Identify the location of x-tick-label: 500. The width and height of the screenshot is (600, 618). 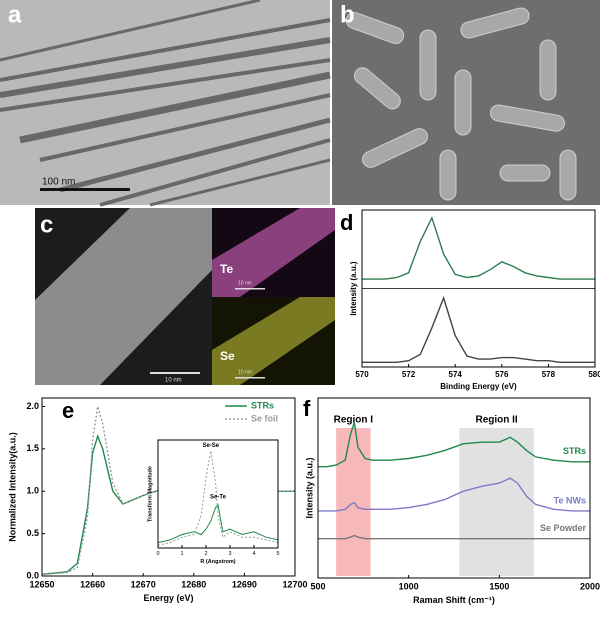
(317, 586).